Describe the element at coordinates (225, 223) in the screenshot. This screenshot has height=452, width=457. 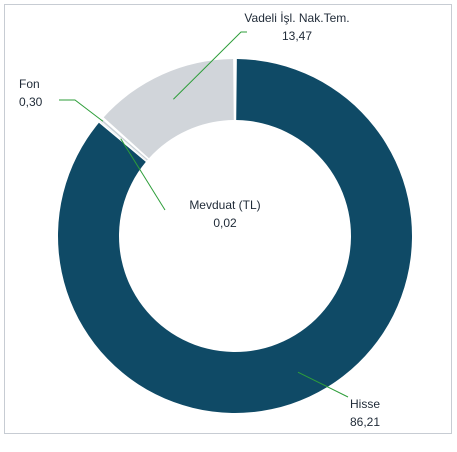
I see `label-mevduat-value: 0,02` at that location.